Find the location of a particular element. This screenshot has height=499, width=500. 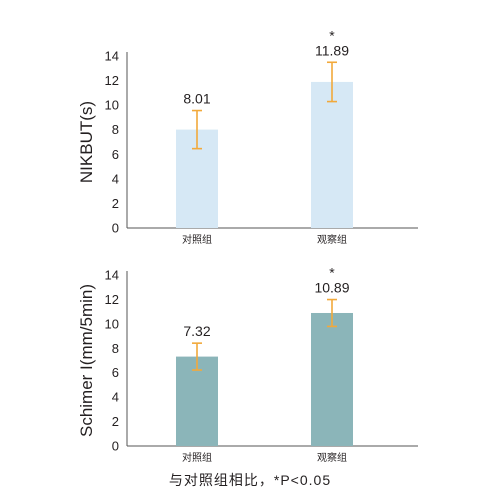

data-label: 8.01 is located at coordinates (196, 99).